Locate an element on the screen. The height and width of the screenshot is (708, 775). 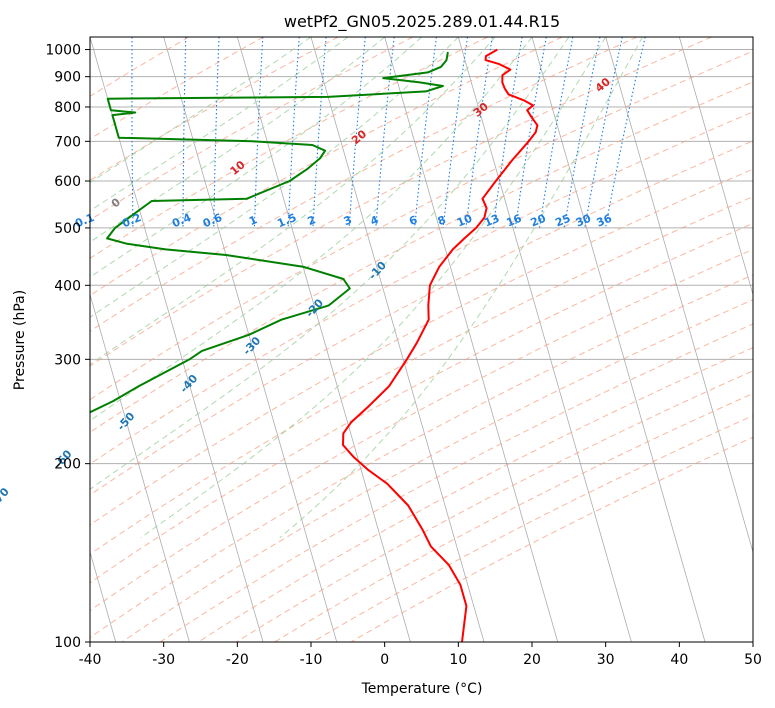
y-tick-label: 100 is located at coordinates (67, 643).